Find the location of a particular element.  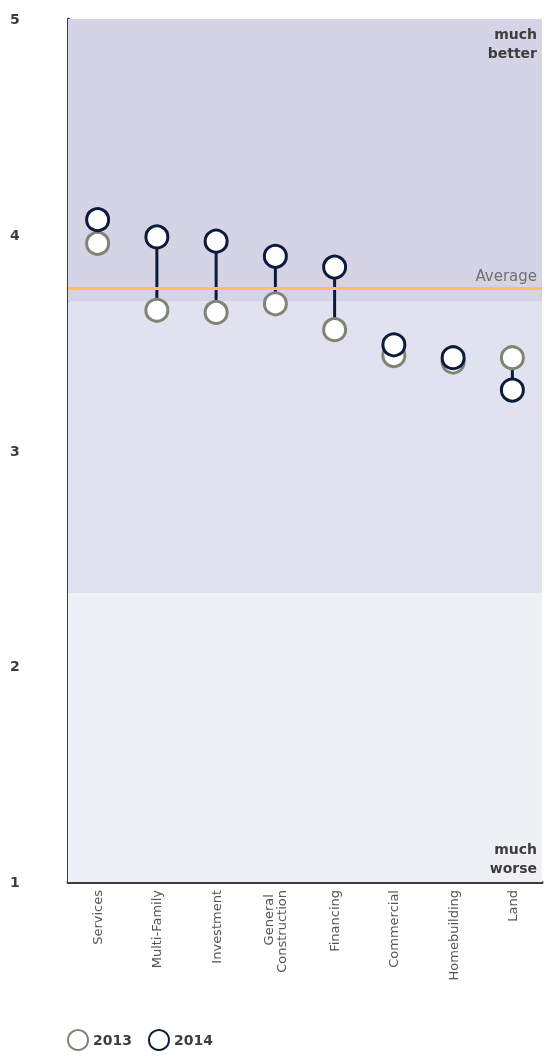

ref-line-label: Average is located at coordinates (506, 276).